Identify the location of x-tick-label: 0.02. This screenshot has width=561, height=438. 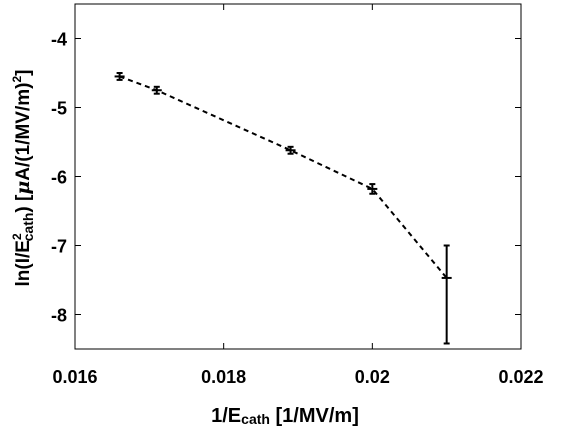
(372, 377).